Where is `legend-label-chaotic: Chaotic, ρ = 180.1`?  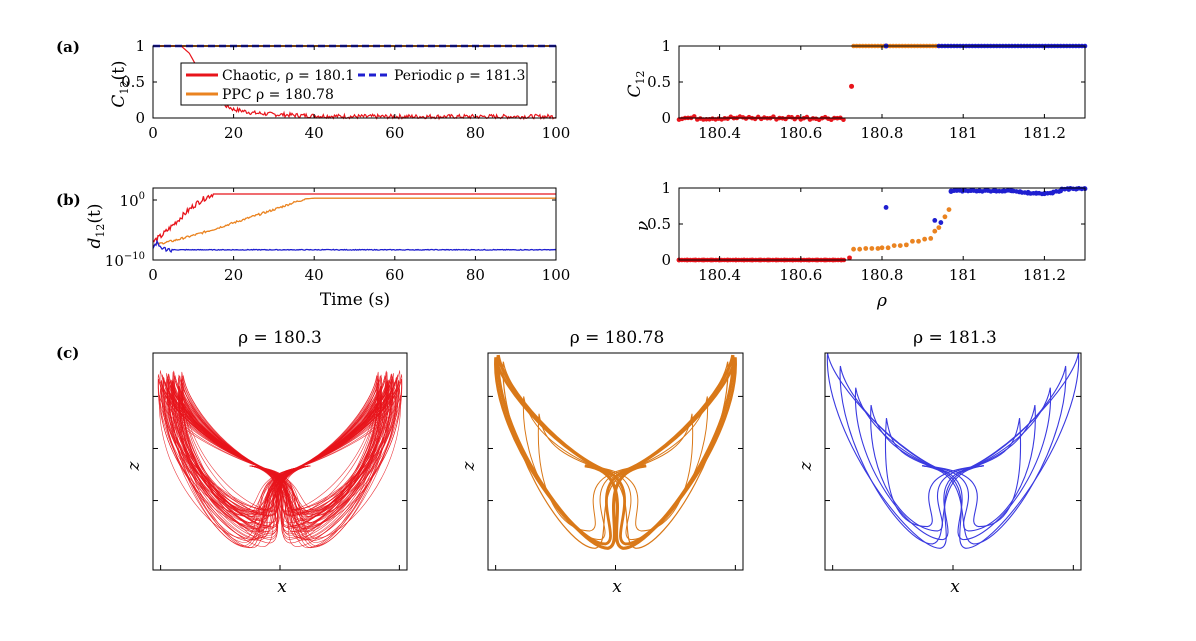 legend-label-chaotic: Chaotic, ρ = 180.1 is located at coordinates (288, 76).